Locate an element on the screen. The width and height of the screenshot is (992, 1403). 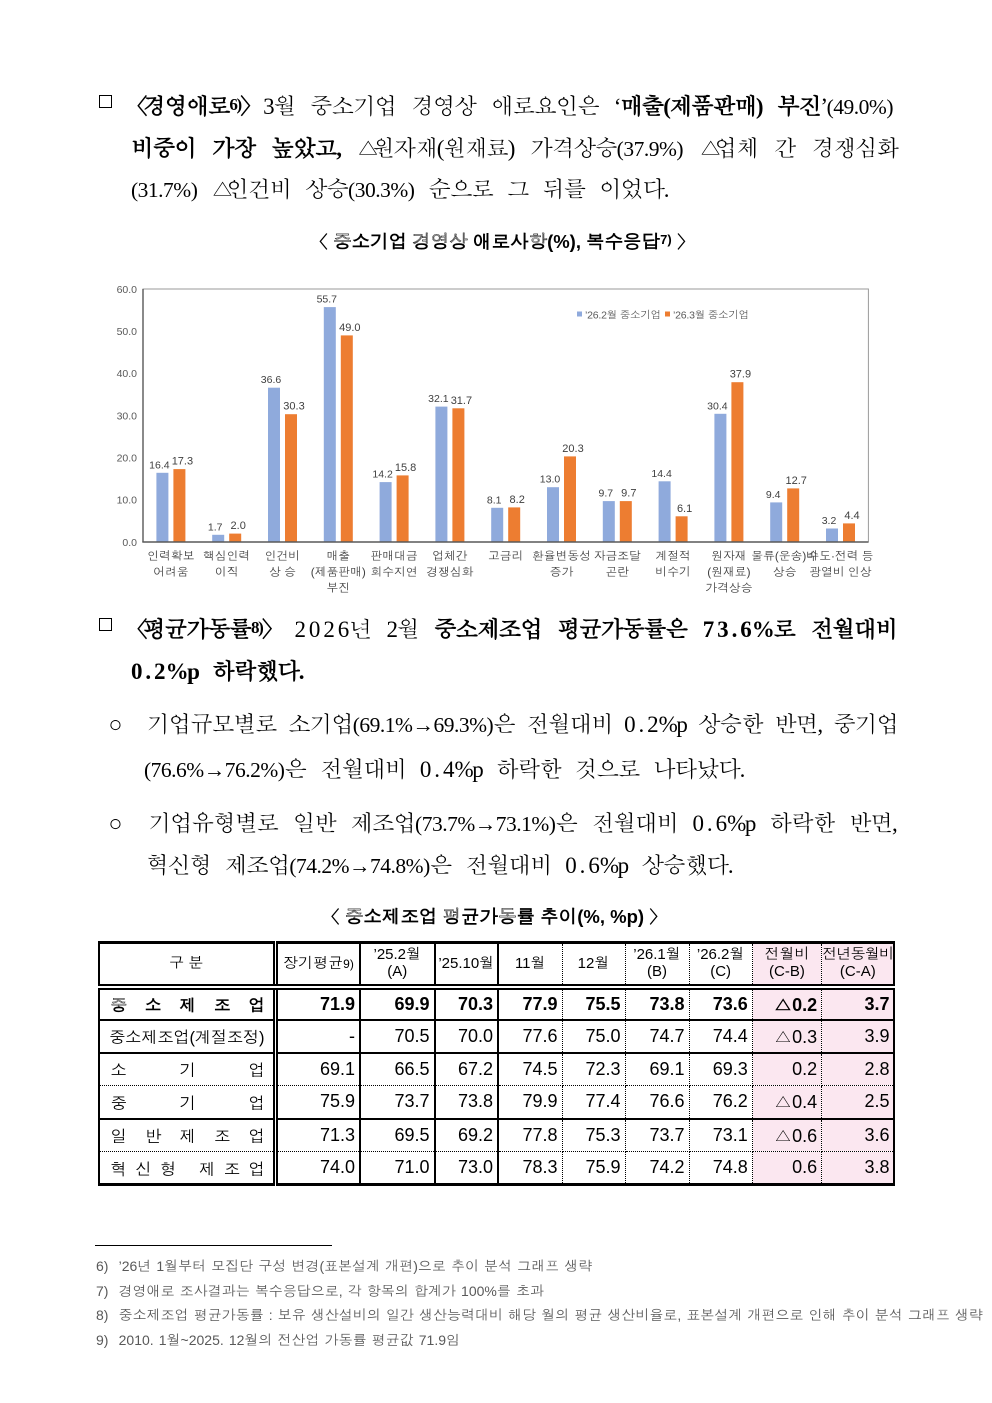
svg-text: 17.3 is located at coordinates (182, 462).